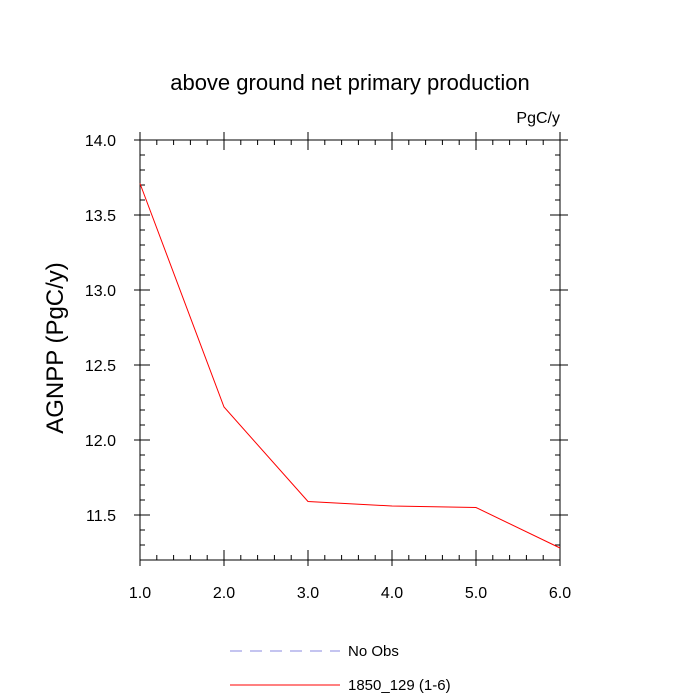  I want to click on legend-label: 1850_129 (1-6), so click(399, 685).